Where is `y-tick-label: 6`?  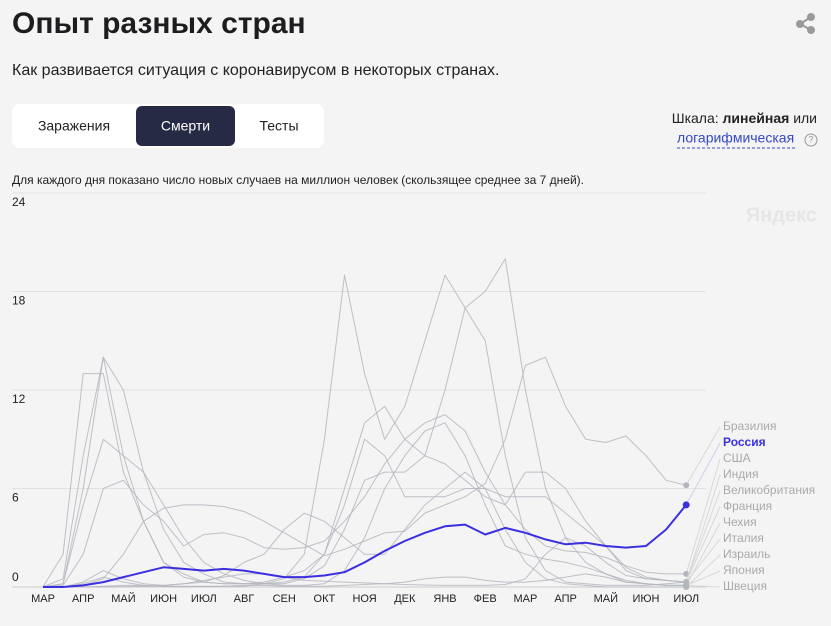
y-tick-label: 6 is located at coordinates (15, 498).